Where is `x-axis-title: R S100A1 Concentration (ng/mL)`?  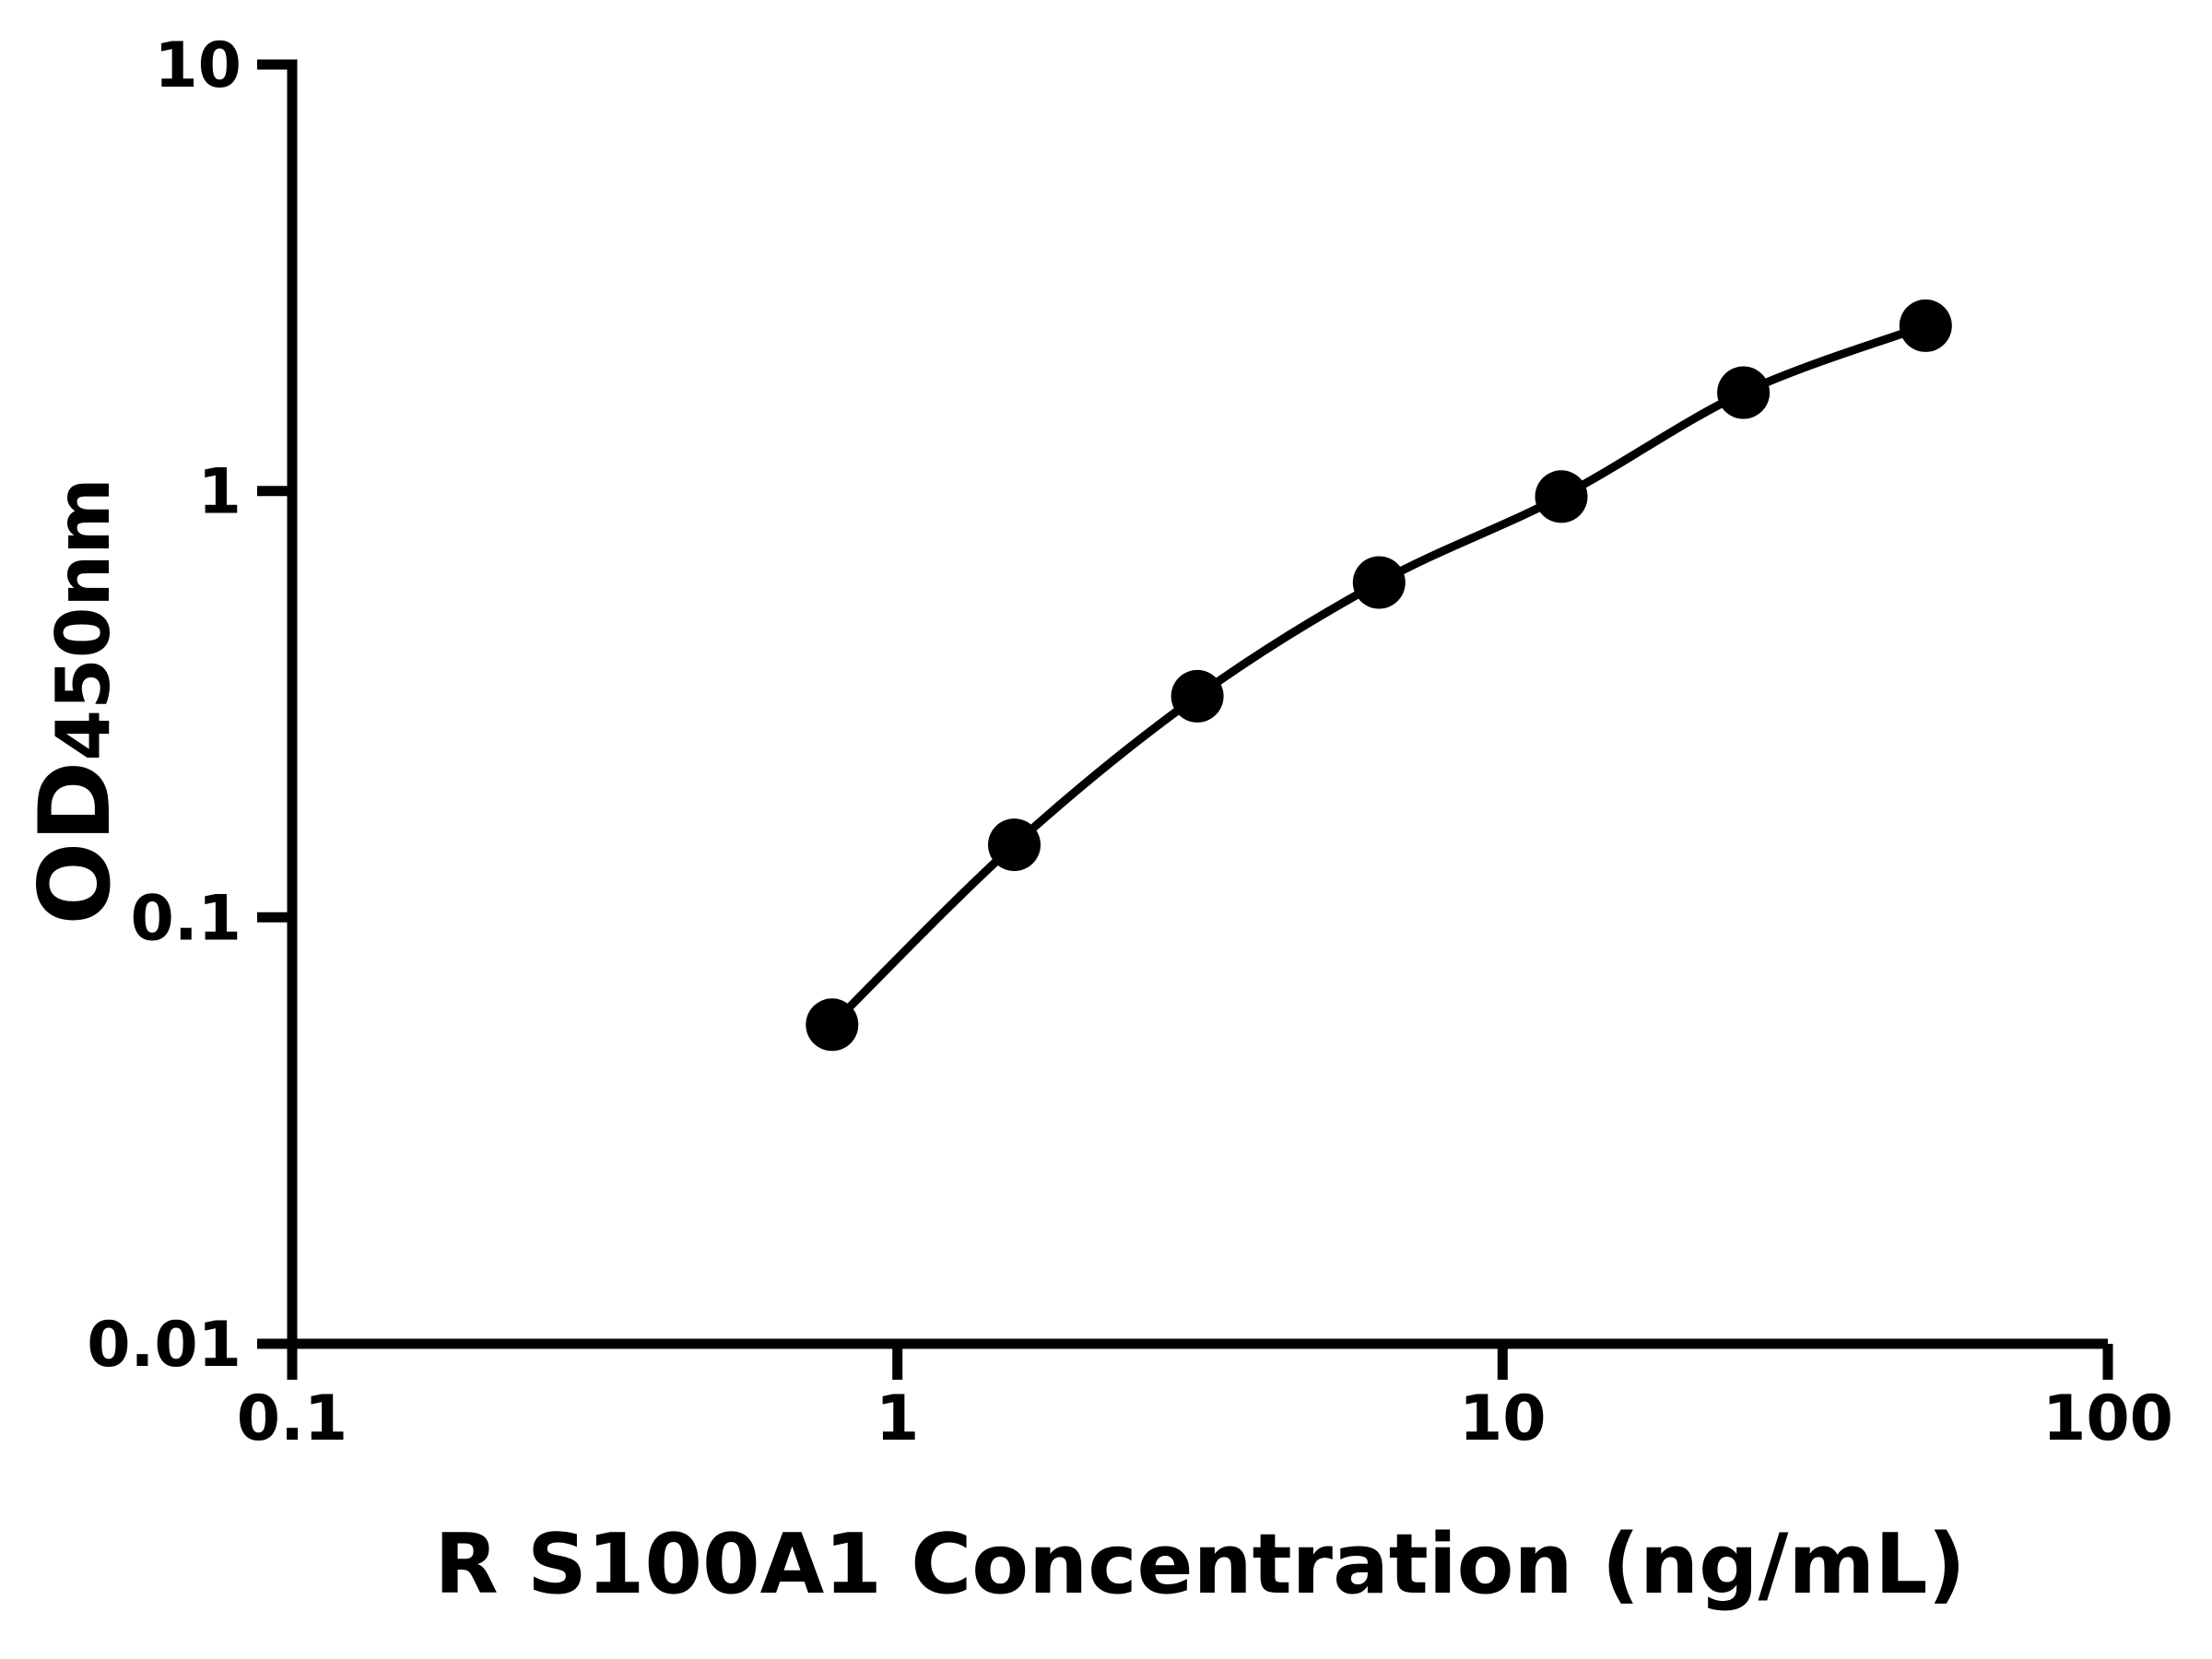 x-axis-title: R S100A1 Concentration (ng/mL) is located at coordinates (1199, 1564).